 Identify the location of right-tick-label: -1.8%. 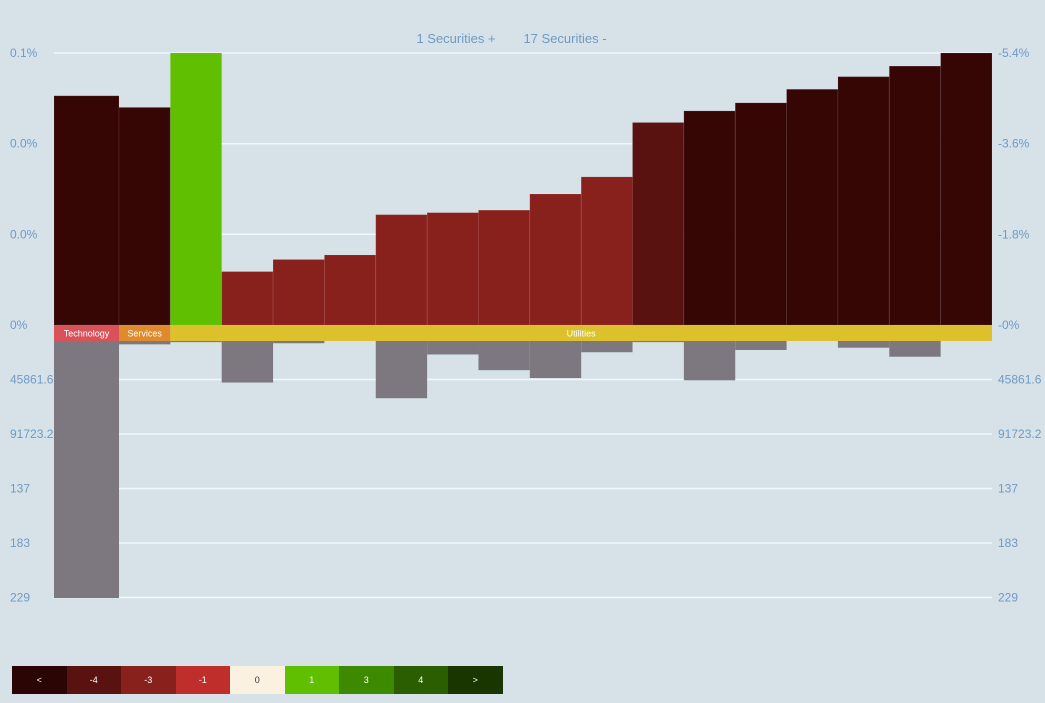
(1014, 234).